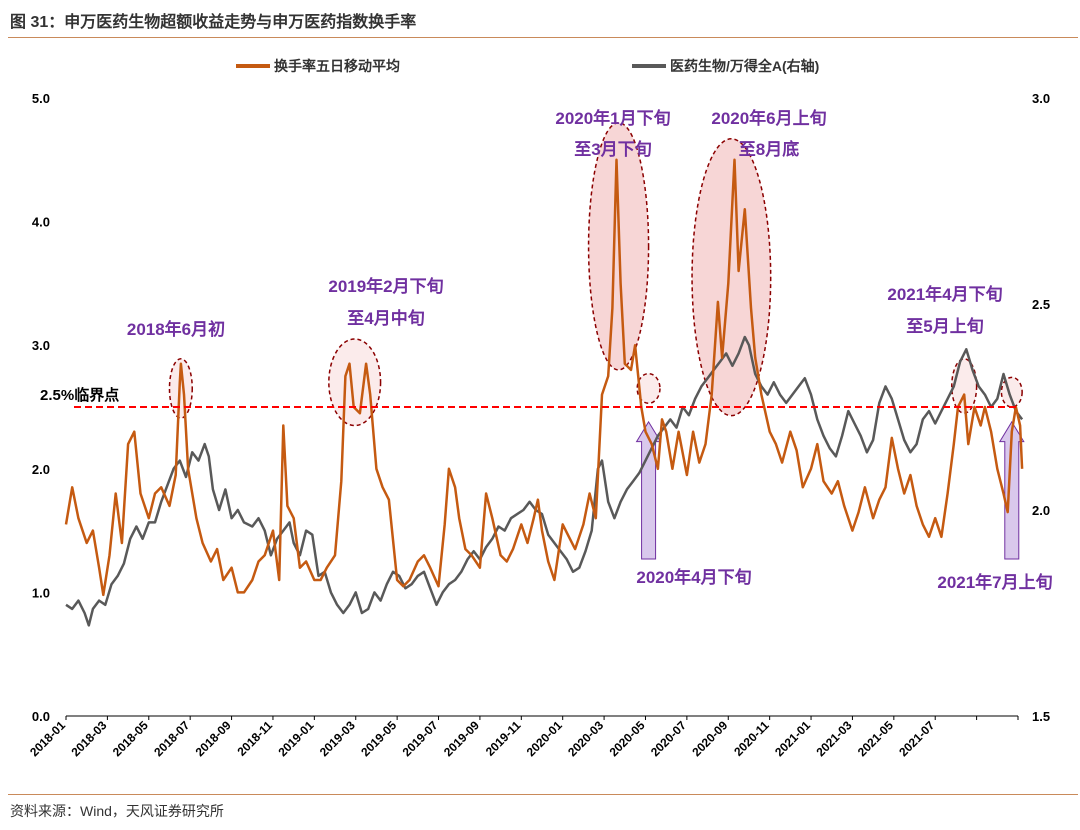  Describe the element at coordinates (709, 738) in the screenshot. I see `x-tick-label: 2020-09` at that location.